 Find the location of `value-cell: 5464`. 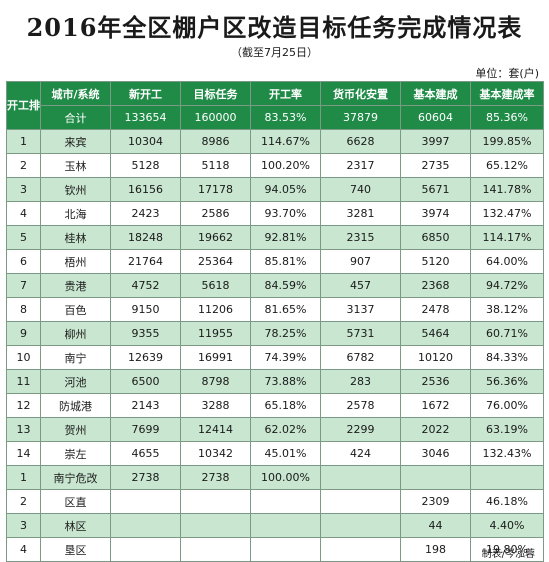

value-cell: 5464 is located at coordinates (435, 333).